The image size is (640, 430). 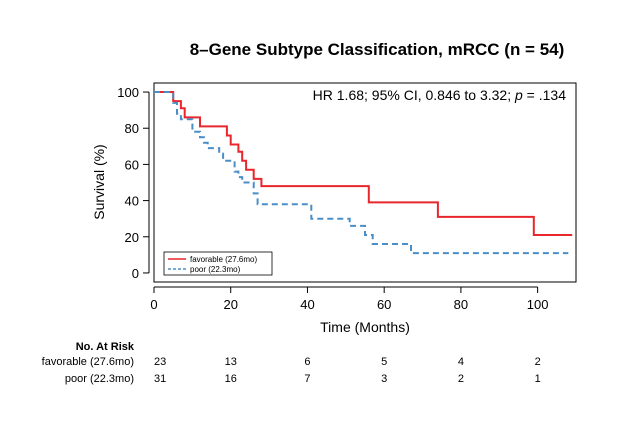 I want to click on x-tick-label: 20, so click(x=230, y=304).